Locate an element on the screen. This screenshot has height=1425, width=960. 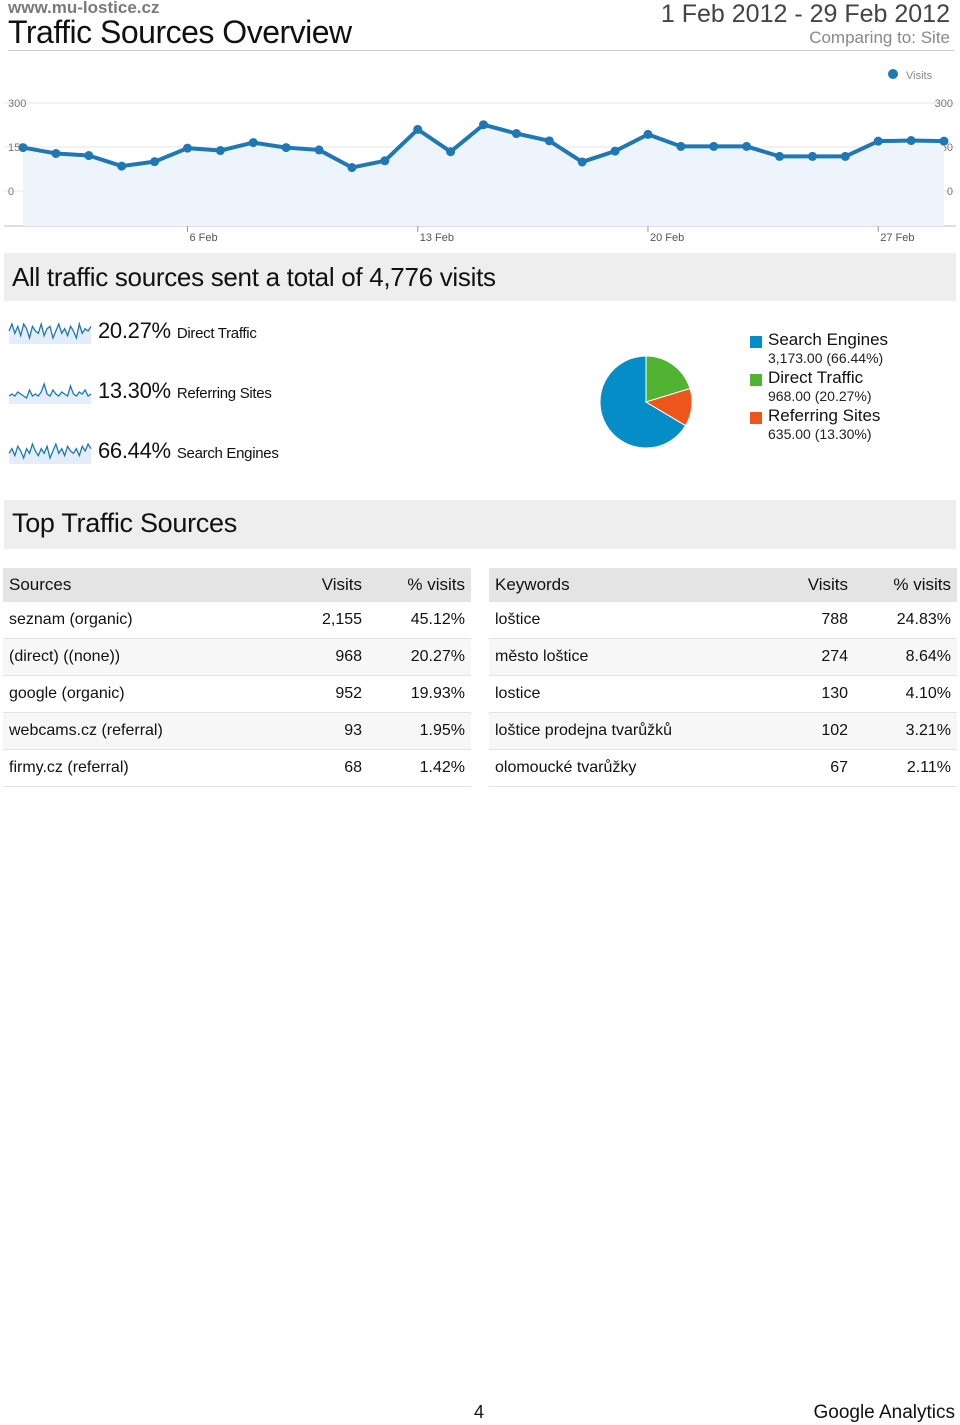
legend-visits-dot is located at coordinates (893, 74).